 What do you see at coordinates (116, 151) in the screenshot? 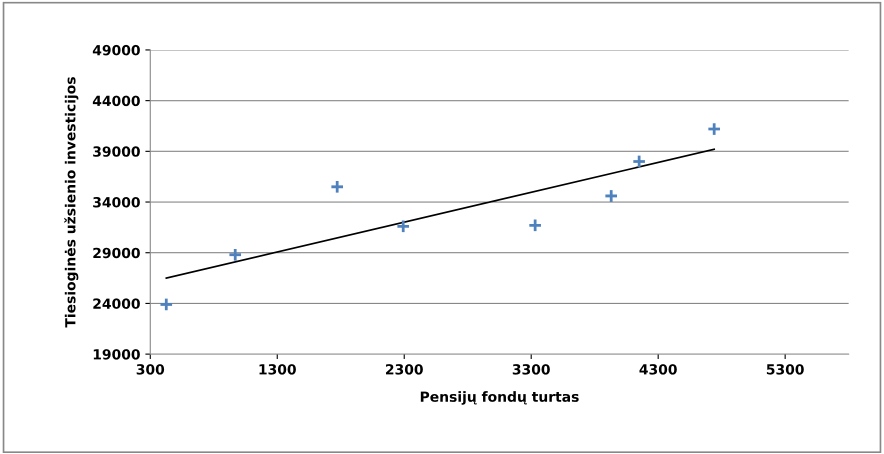
I see `y-tick-label: 39000` at bounding box center [116, 151].